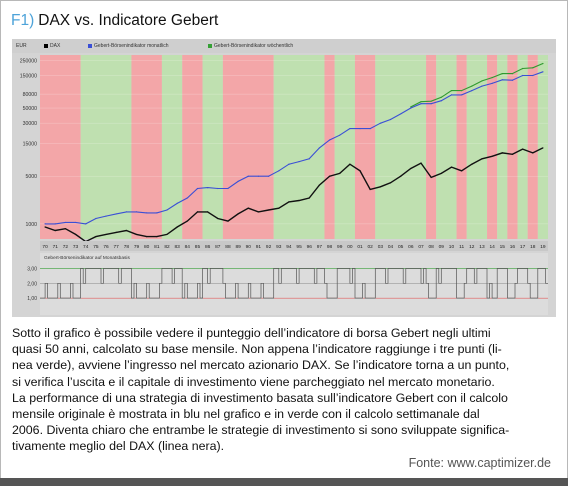  Describe the element at coordinates (28, 61) in the screenshot. I see `y-tick-label: 250000` at that location.